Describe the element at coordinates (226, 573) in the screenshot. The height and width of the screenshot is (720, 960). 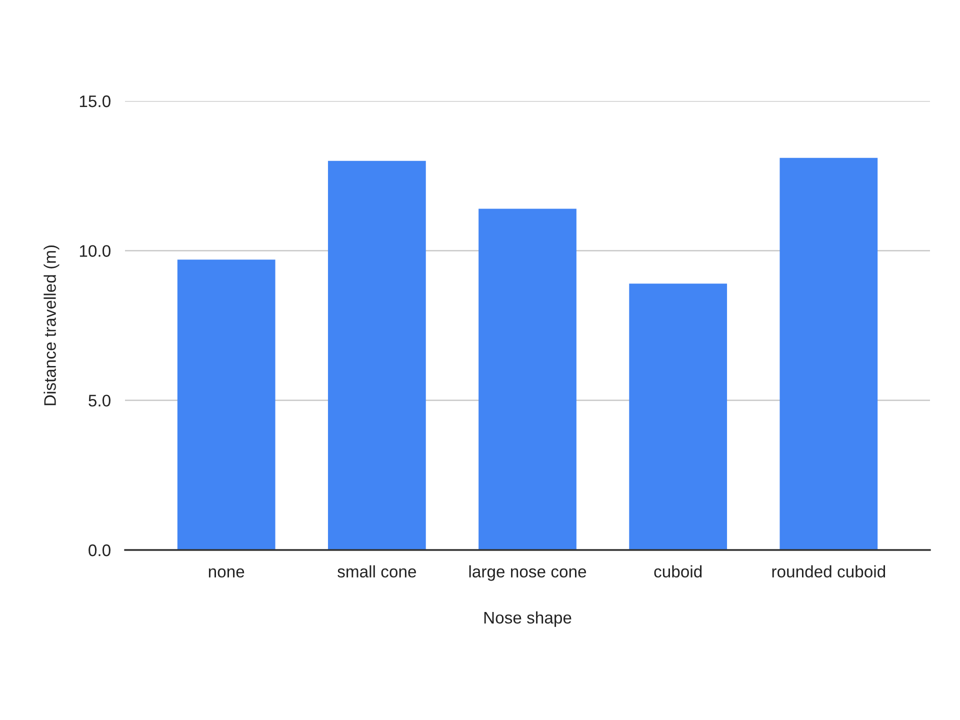
I see `x-tick-label: none` at that location.